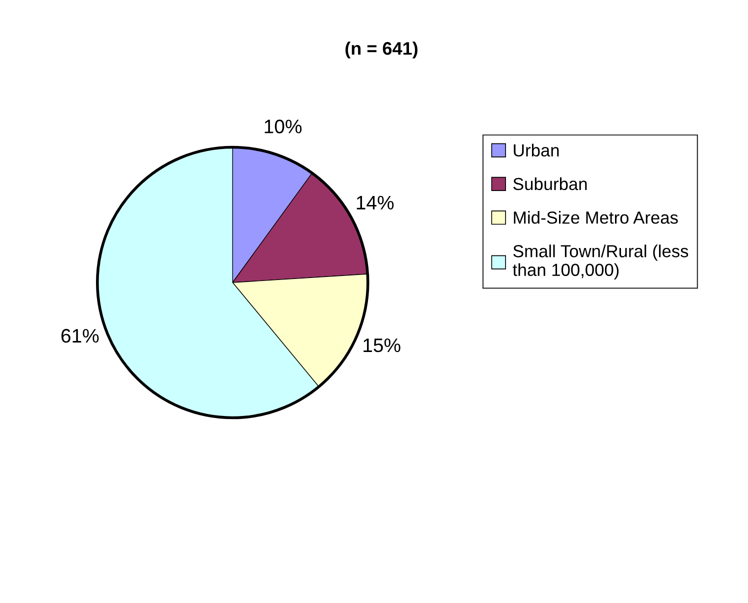 The width and height of the screenshot is (748, 603). What do you see at coordinates (600, 262) in the screenshot?
I see `legend-label: Small Town/Rural (less than 100,000)` at bounding box center [600, 262].